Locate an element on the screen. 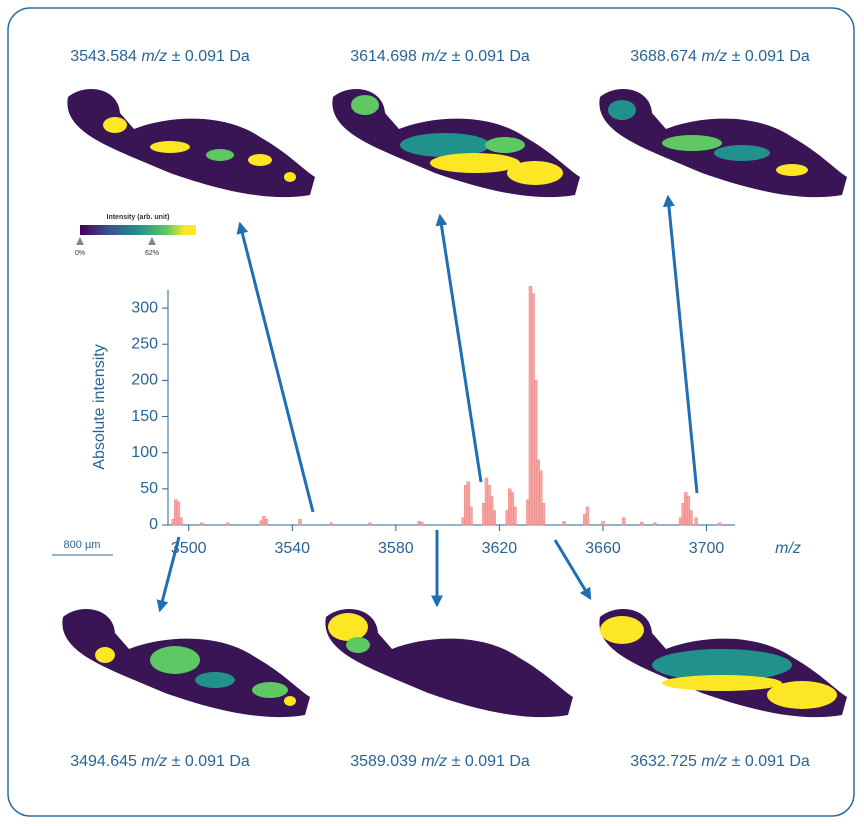  mz-value: 3589.039 is located at coordinates (383, 761).